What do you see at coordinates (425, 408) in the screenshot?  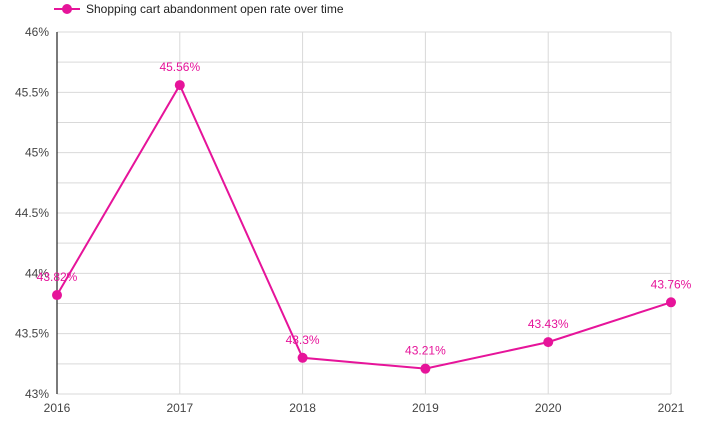 I see `x-tick-label: 2019` at bounding box center [425, 408].